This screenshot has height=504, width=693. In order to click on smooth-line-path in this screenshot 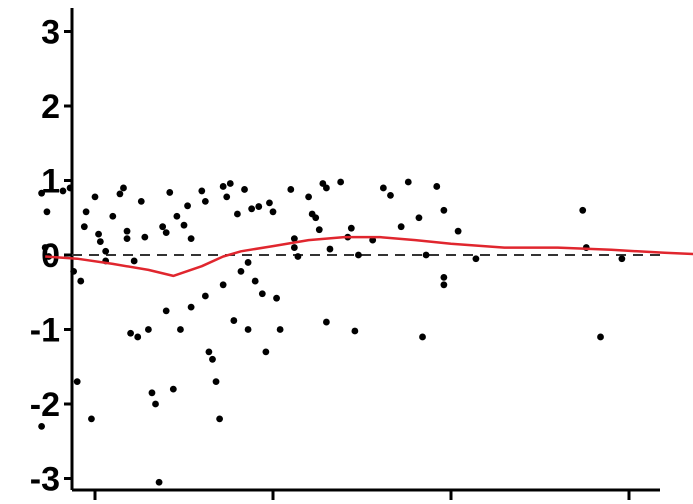, I will do `click(369, 256)`.